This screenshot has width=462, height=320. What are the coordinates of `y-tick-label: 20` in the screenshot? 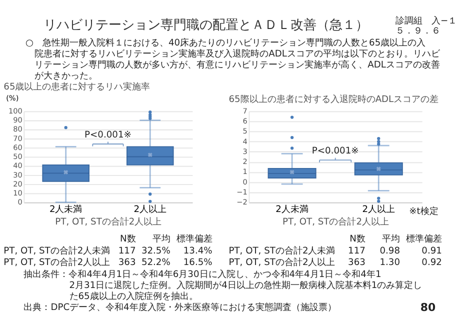 It's located at (18, 183).